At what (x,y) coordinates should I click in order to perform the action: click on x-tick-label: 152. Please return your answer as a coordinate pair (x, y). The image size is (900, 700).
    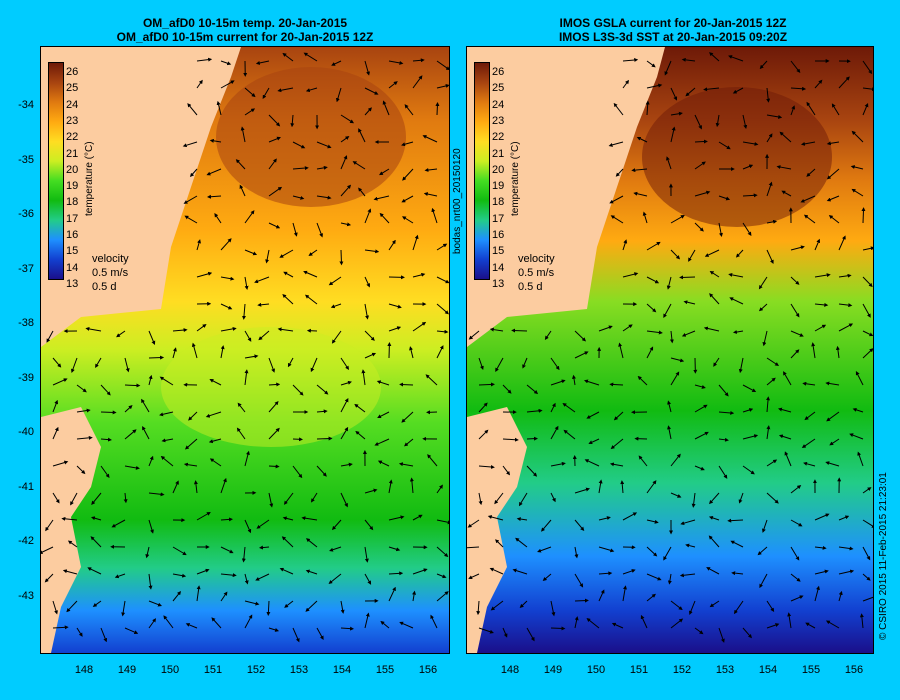
    Looking at the image, I should click on (682, 670).